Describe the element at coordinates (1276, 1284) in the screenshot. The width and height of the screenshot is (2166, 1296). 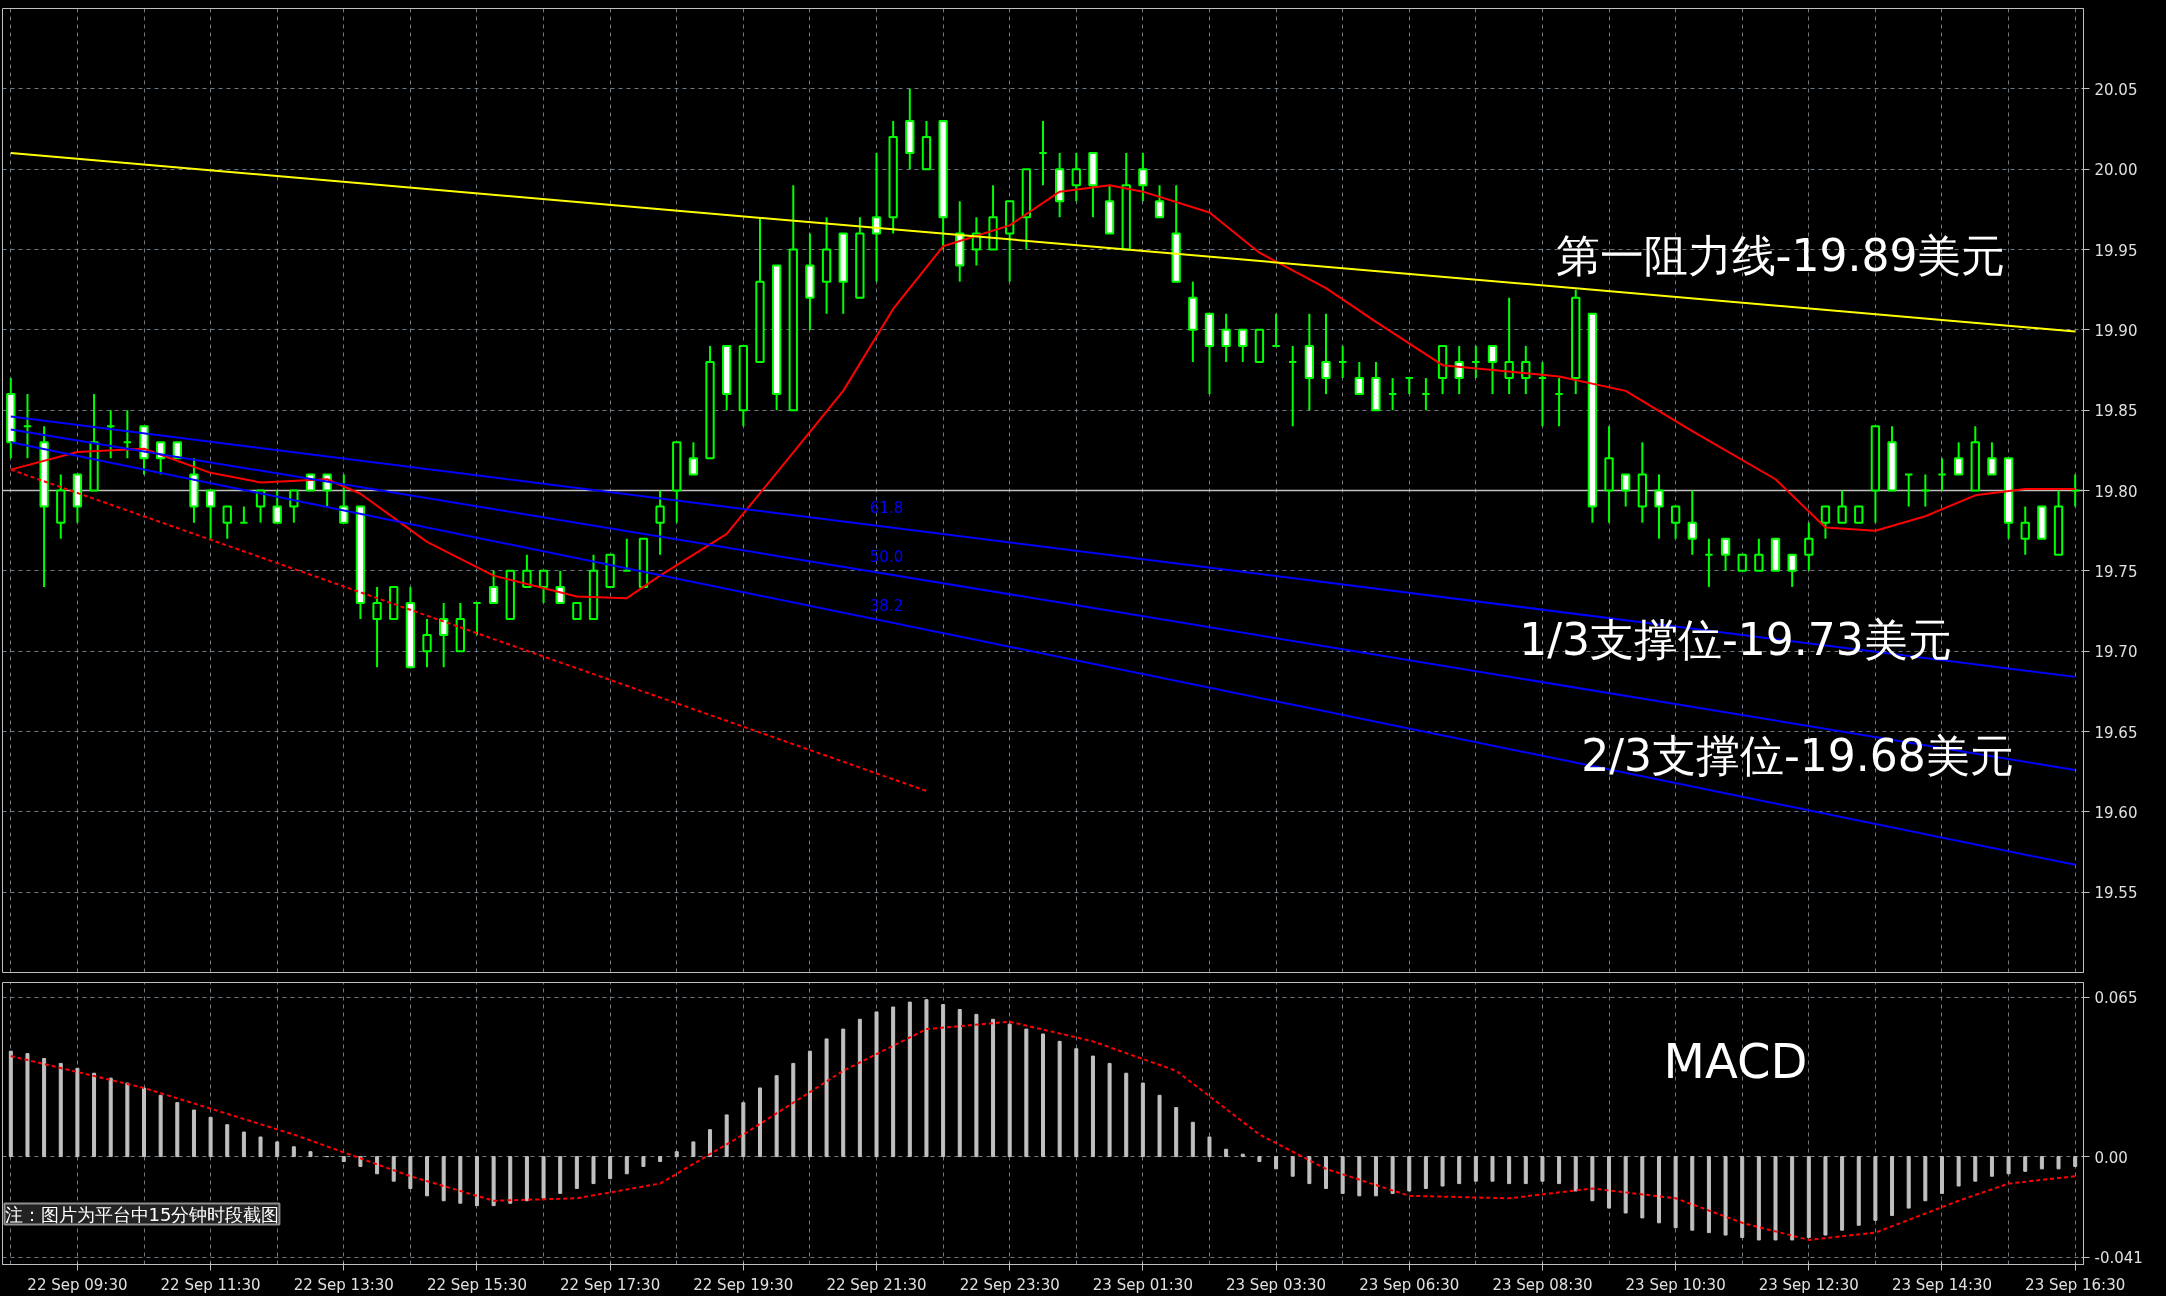
I see `x-tick-label: 23 Sep 03:30` at that location.